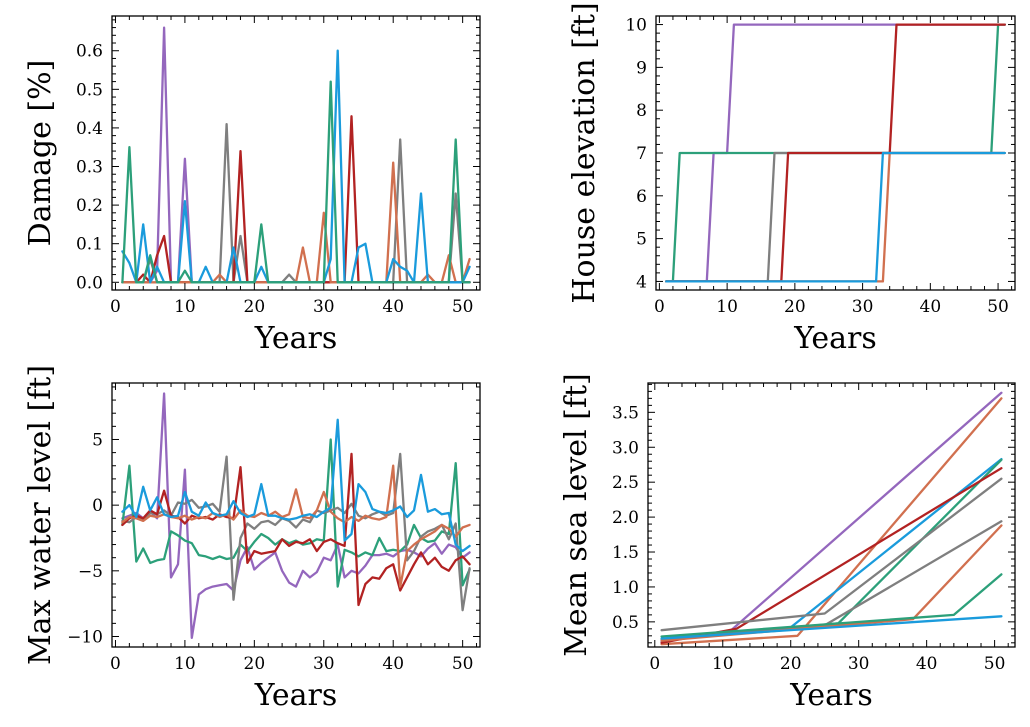 Image resolution: width=1030 pixels, height=727 pixels. Describe the element at coordinates (85, 637) in the screenshot. I see `y-tick-label: −10` at that location.